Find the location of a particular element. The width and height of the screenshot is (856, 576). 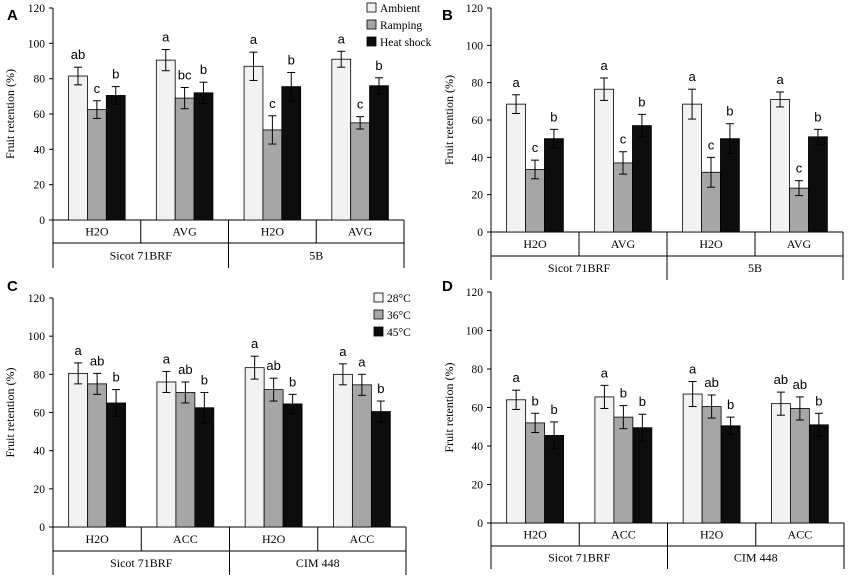

panel-letter: C is located at coordinates (12, 286).